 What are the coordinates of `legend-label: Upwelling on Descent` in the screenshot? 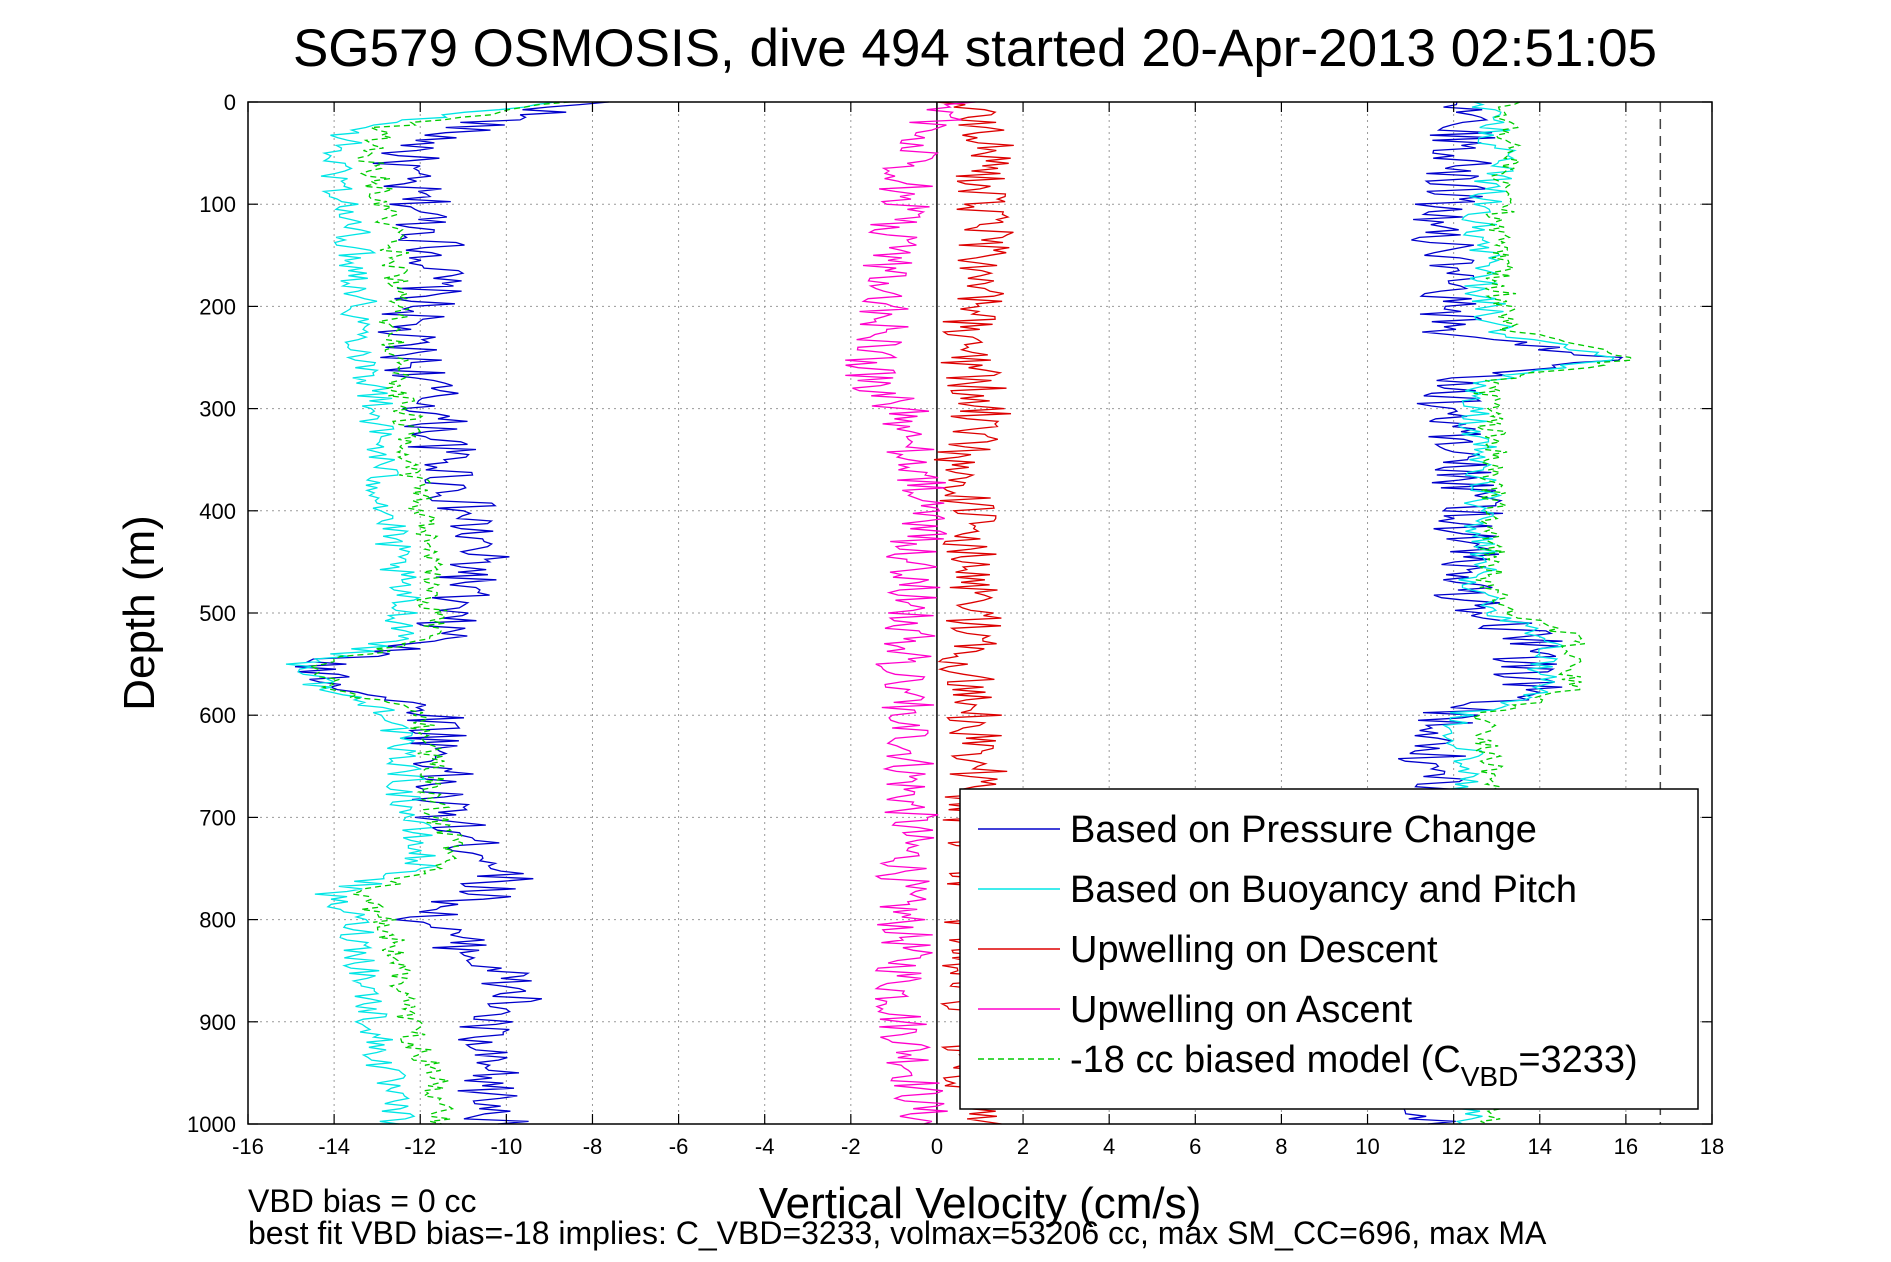 It's located at (1254, 950).